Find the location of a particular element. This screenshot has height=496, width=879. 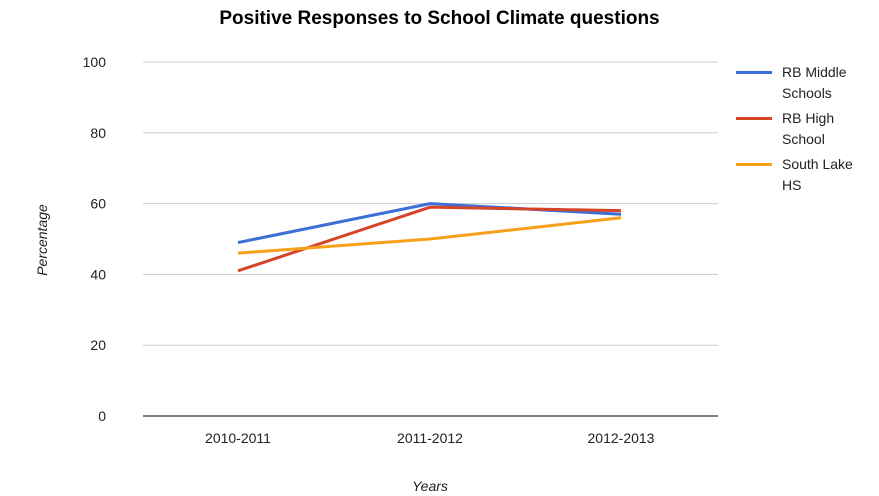

x-tick-label: 2012-2013 is located at coordinates (621, 438).